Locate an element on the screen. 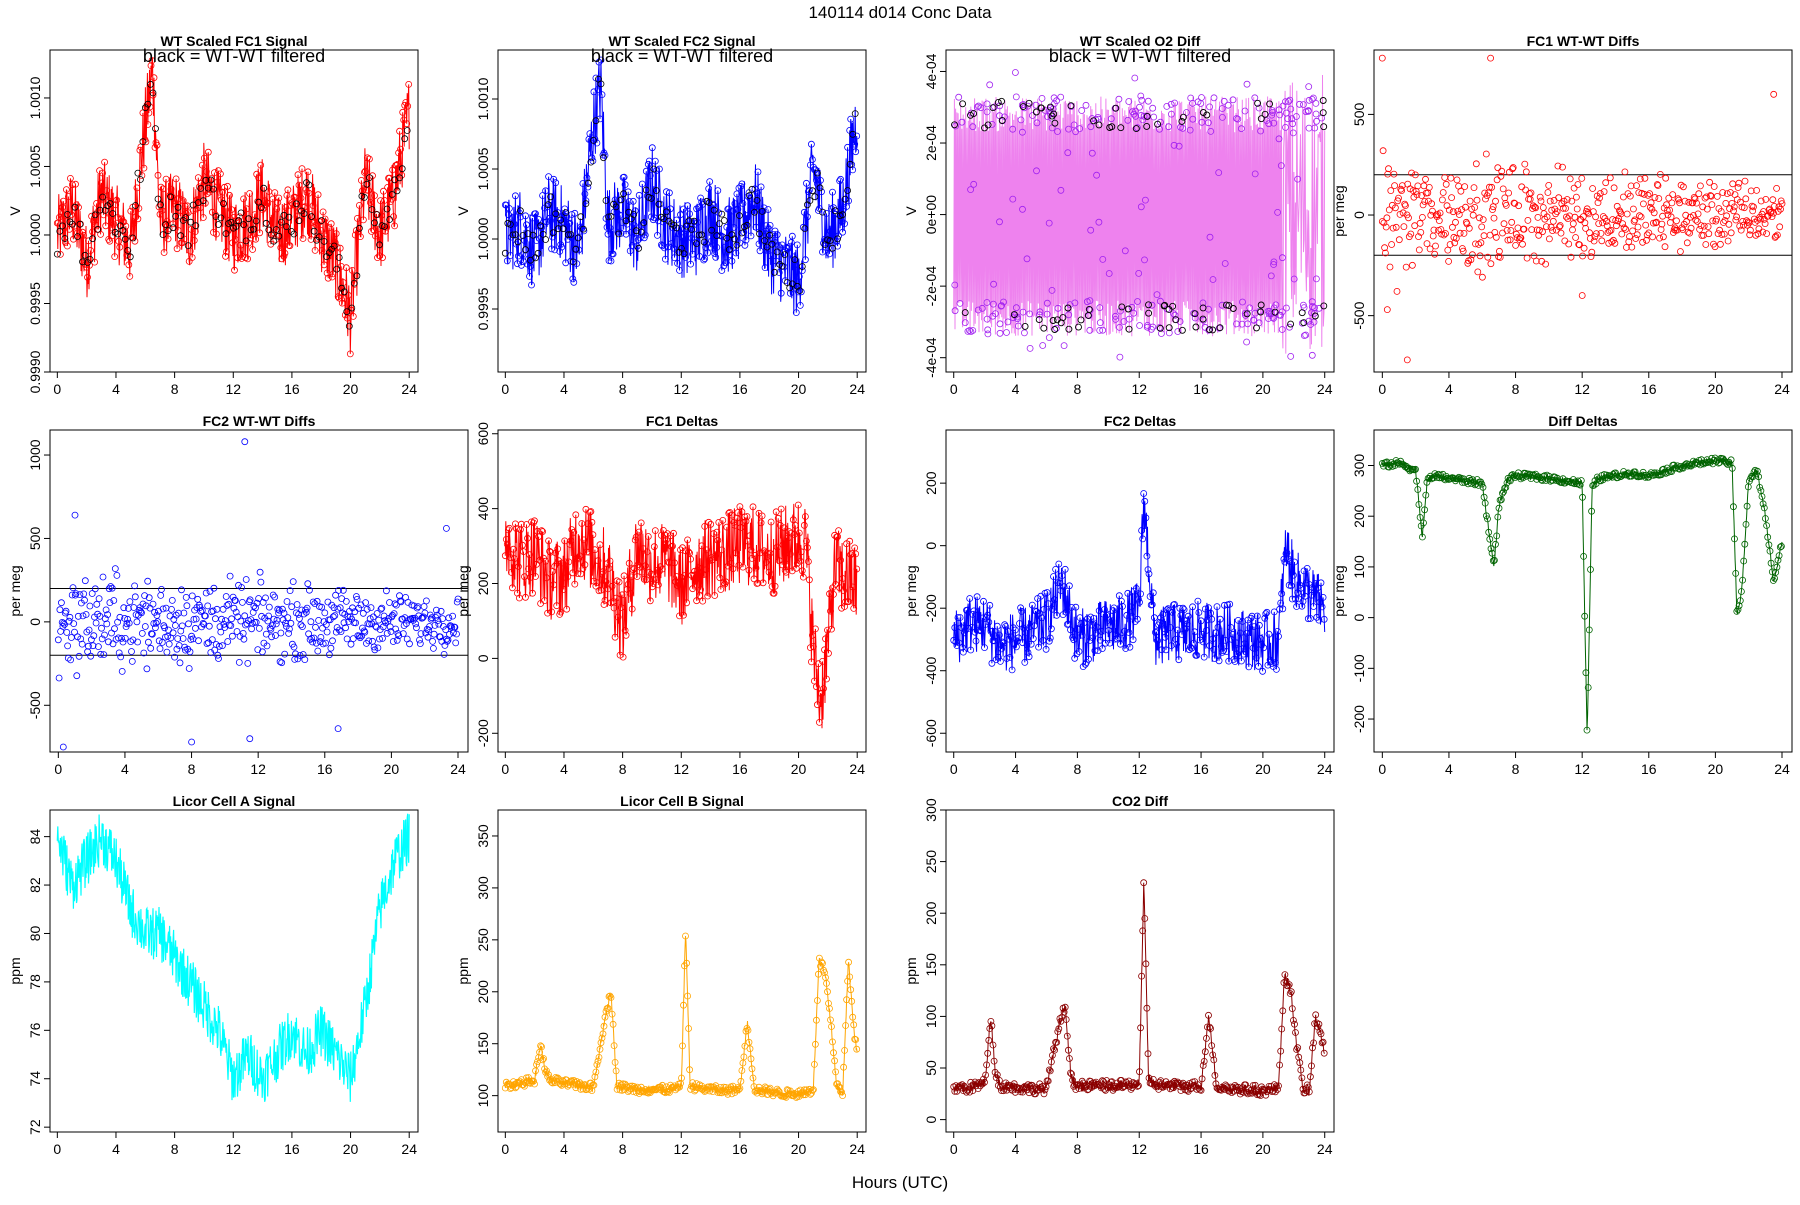 This screenshot has height=1205, width=1800. series-line-p6 is located at coordinates (681, 616).